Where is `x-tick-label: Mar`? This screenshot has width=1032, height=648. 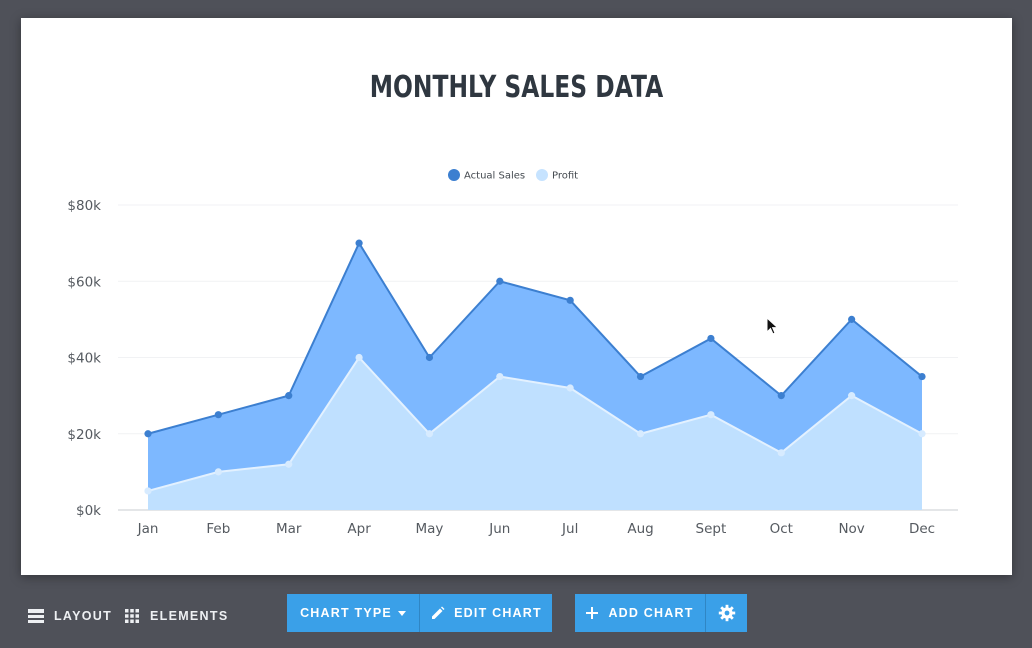 x-tick-label: Mar is located at coordinates (289, 529).